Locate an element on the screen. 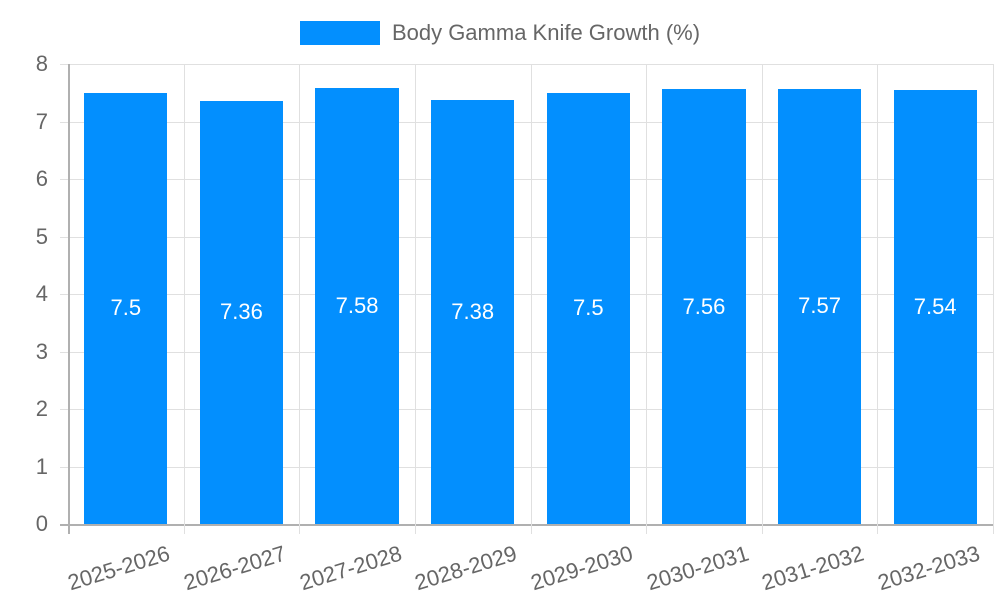  bar-value-label: 7.54 is located at coordinates (935, 307).